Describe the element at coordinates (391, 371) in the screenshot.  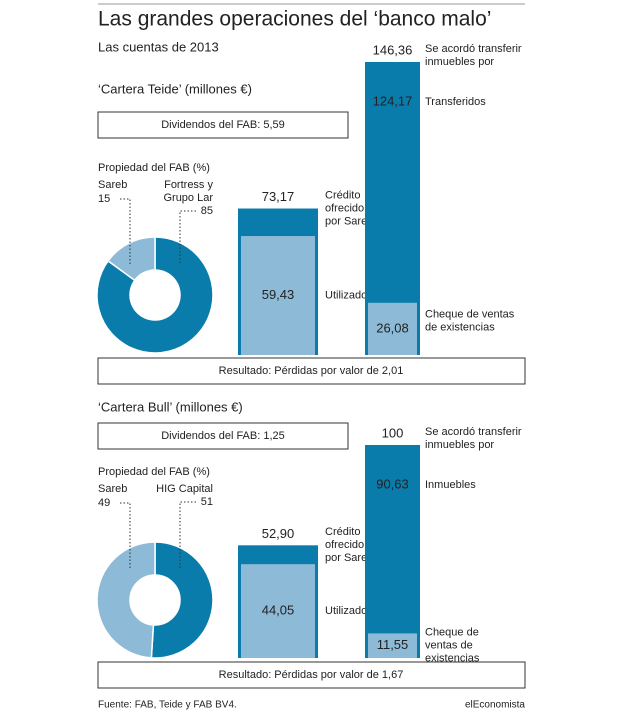
I see `box-value: 2,01` at that location.